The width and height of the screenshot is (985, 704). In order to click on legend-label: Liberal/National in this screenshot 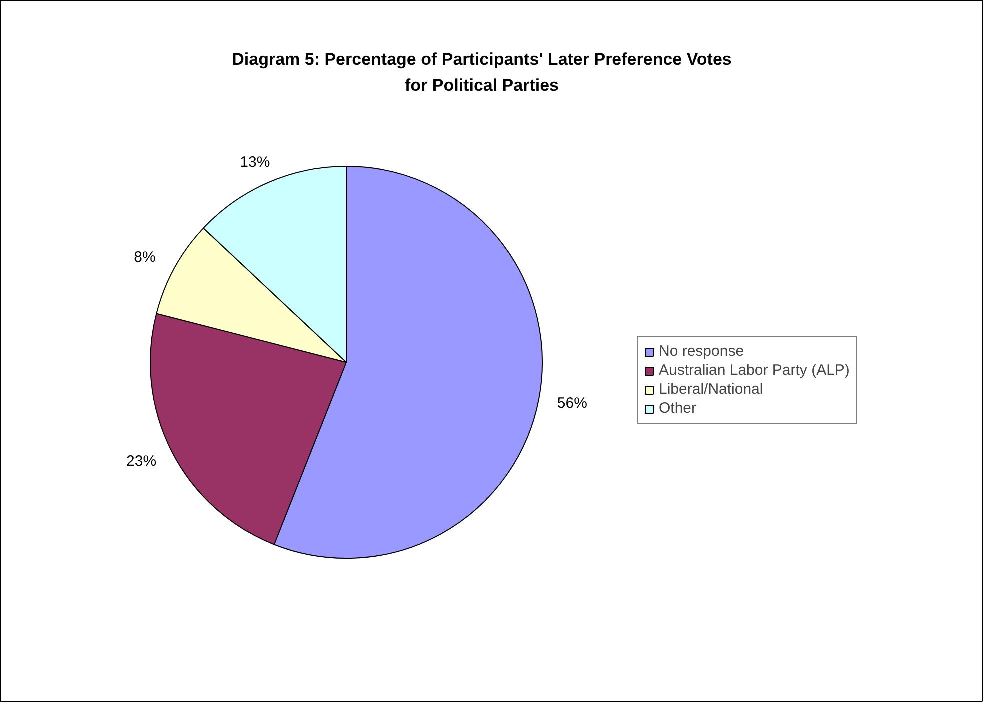, I will do `click(711, 389)`.